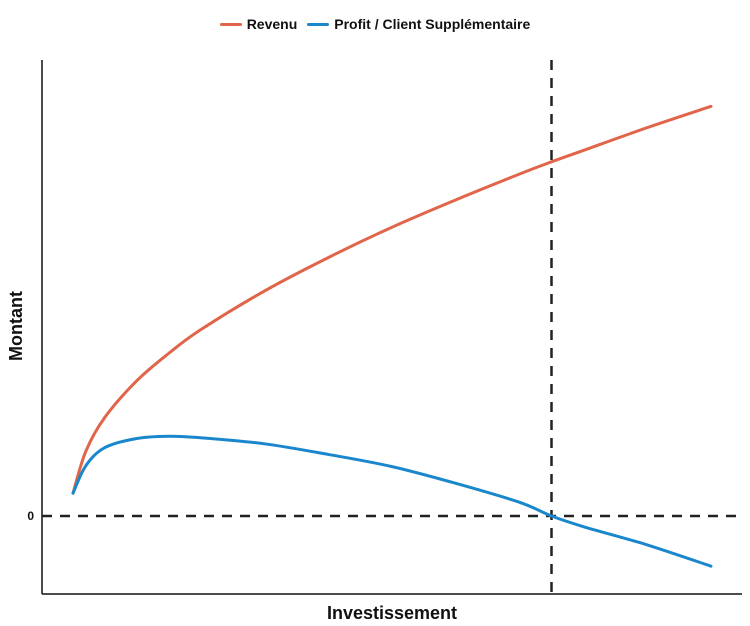  I want to click on y-tick-label: 0, so click(30, 516).